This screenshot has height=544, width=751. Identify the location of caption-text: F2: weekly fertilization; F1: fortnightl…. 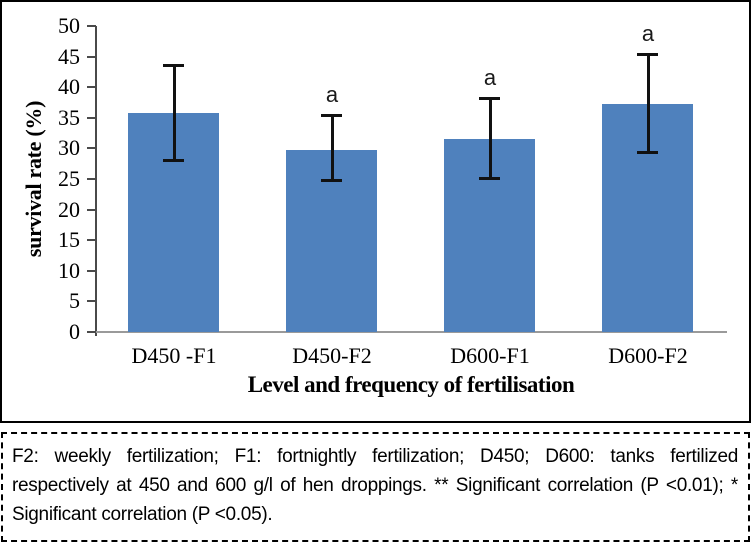
(375, 485).